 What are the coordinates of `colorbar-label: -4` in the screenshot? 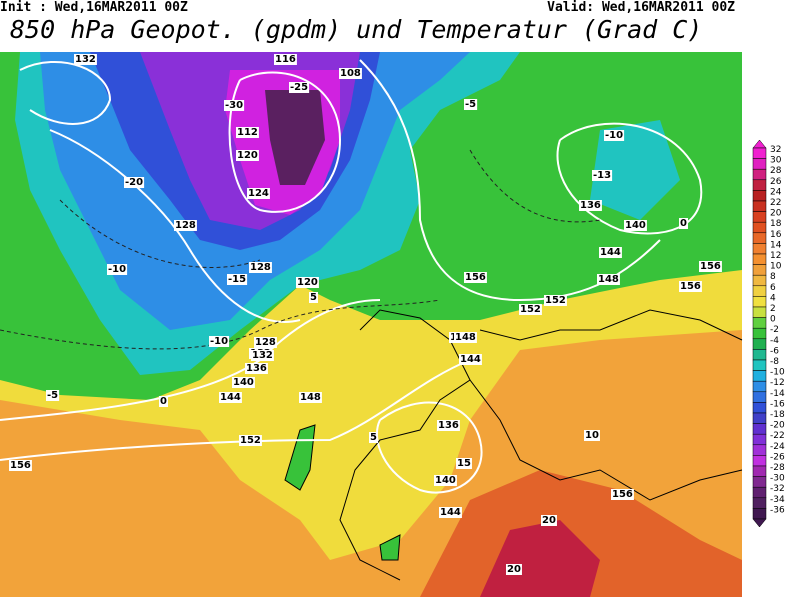 It's located at (774, 341).